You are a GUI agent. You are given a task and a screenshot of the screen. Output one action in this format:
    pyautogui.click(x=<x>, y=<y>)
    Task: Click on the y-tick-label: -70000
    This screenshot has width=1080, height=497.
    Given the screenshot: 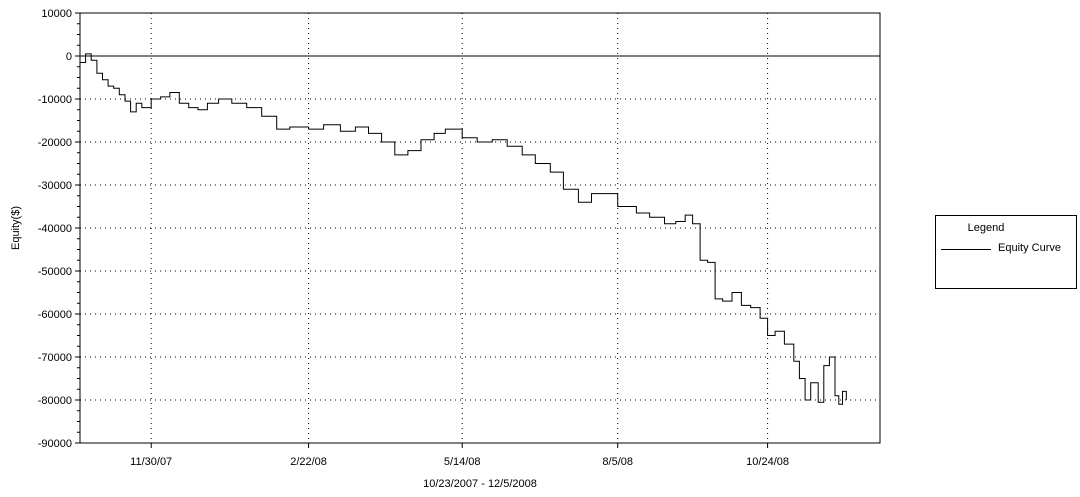 What is the action you would take?
    pyautogui.click(x=55, y=358)
    